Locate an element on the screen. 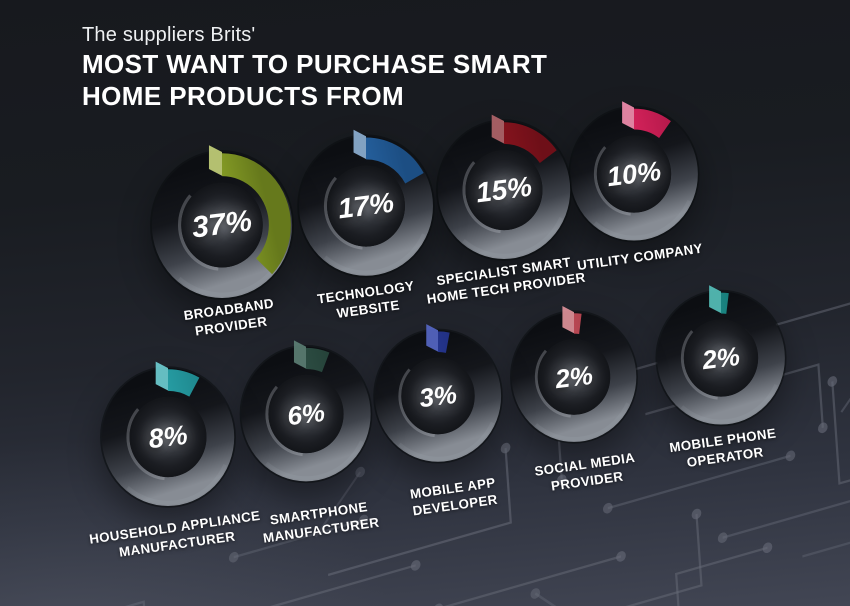  donut-broadband-provider: 37% is located at coordinates (222, 225).